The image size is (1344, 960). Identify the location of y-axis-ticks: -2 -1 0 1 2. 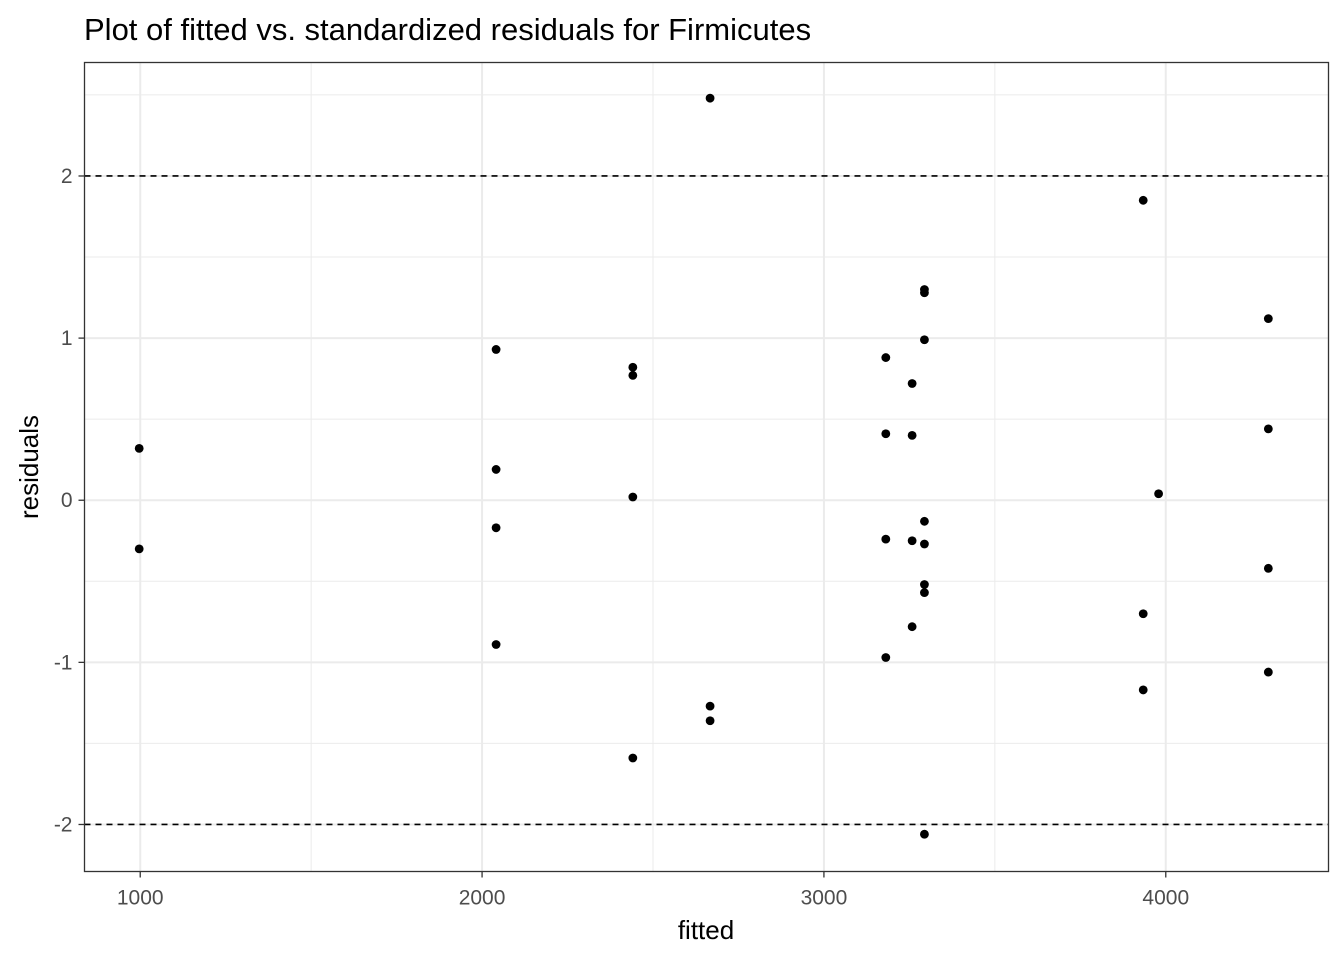
(69, 500).